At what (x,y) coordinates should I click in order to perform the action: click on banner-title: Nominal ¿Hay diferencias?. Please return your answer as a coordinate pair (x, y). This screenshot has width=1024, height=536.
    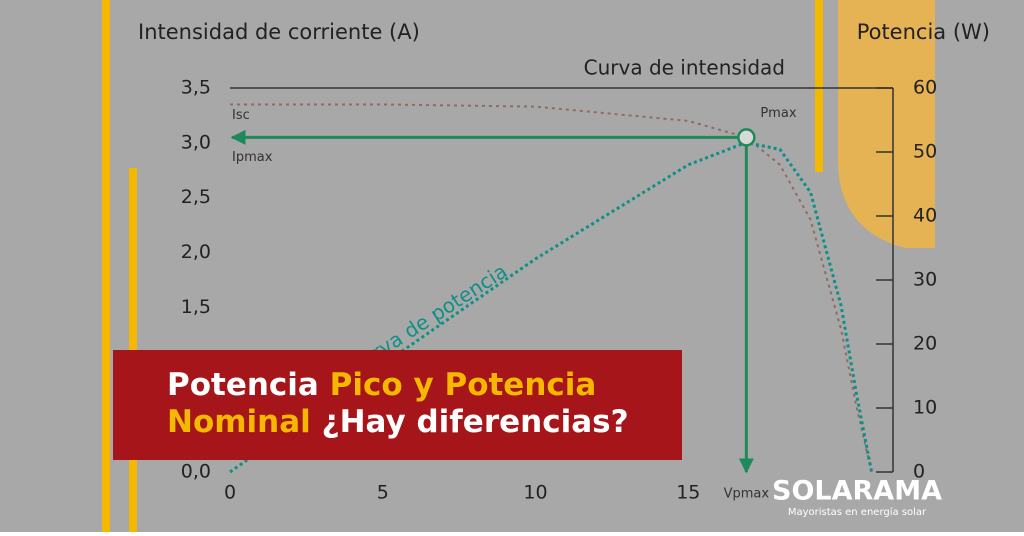
    Looking at the image, I should click on (398, 422).